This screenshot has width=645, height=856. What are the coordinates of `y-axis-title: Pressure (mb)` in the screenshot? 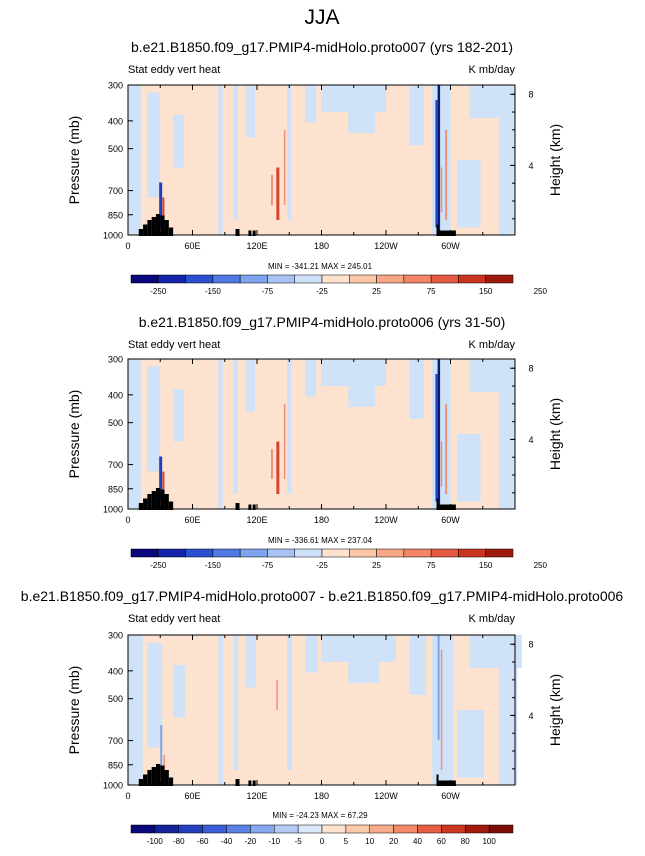 It's located at (74, 434).